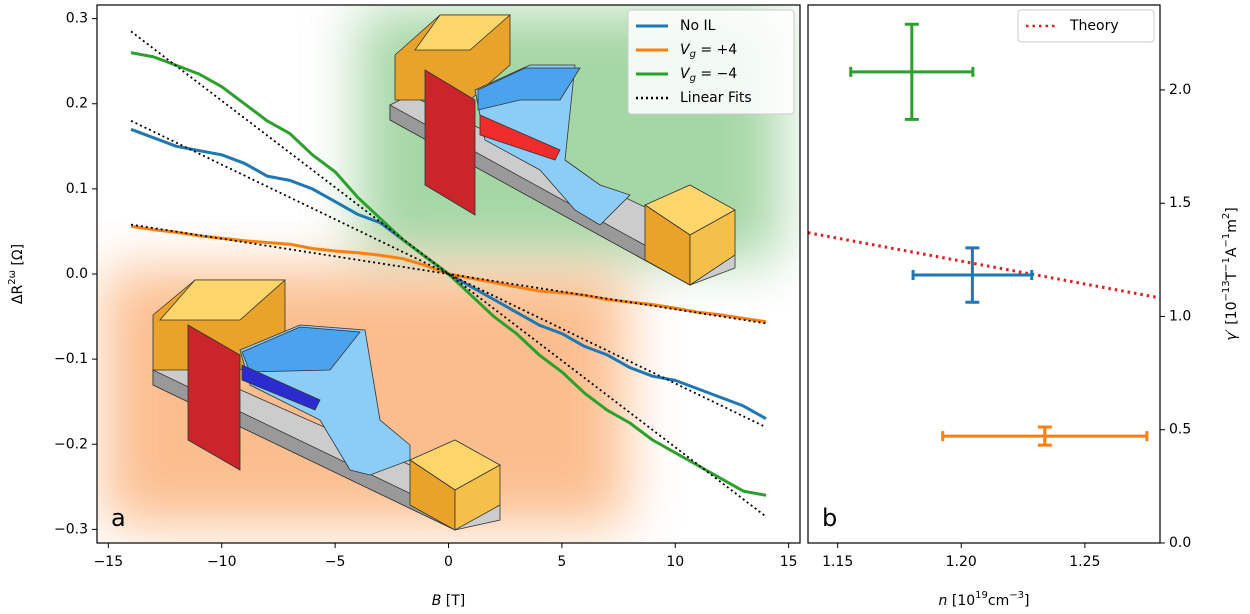  I want to click on label-part: T, so click(1232, 276).